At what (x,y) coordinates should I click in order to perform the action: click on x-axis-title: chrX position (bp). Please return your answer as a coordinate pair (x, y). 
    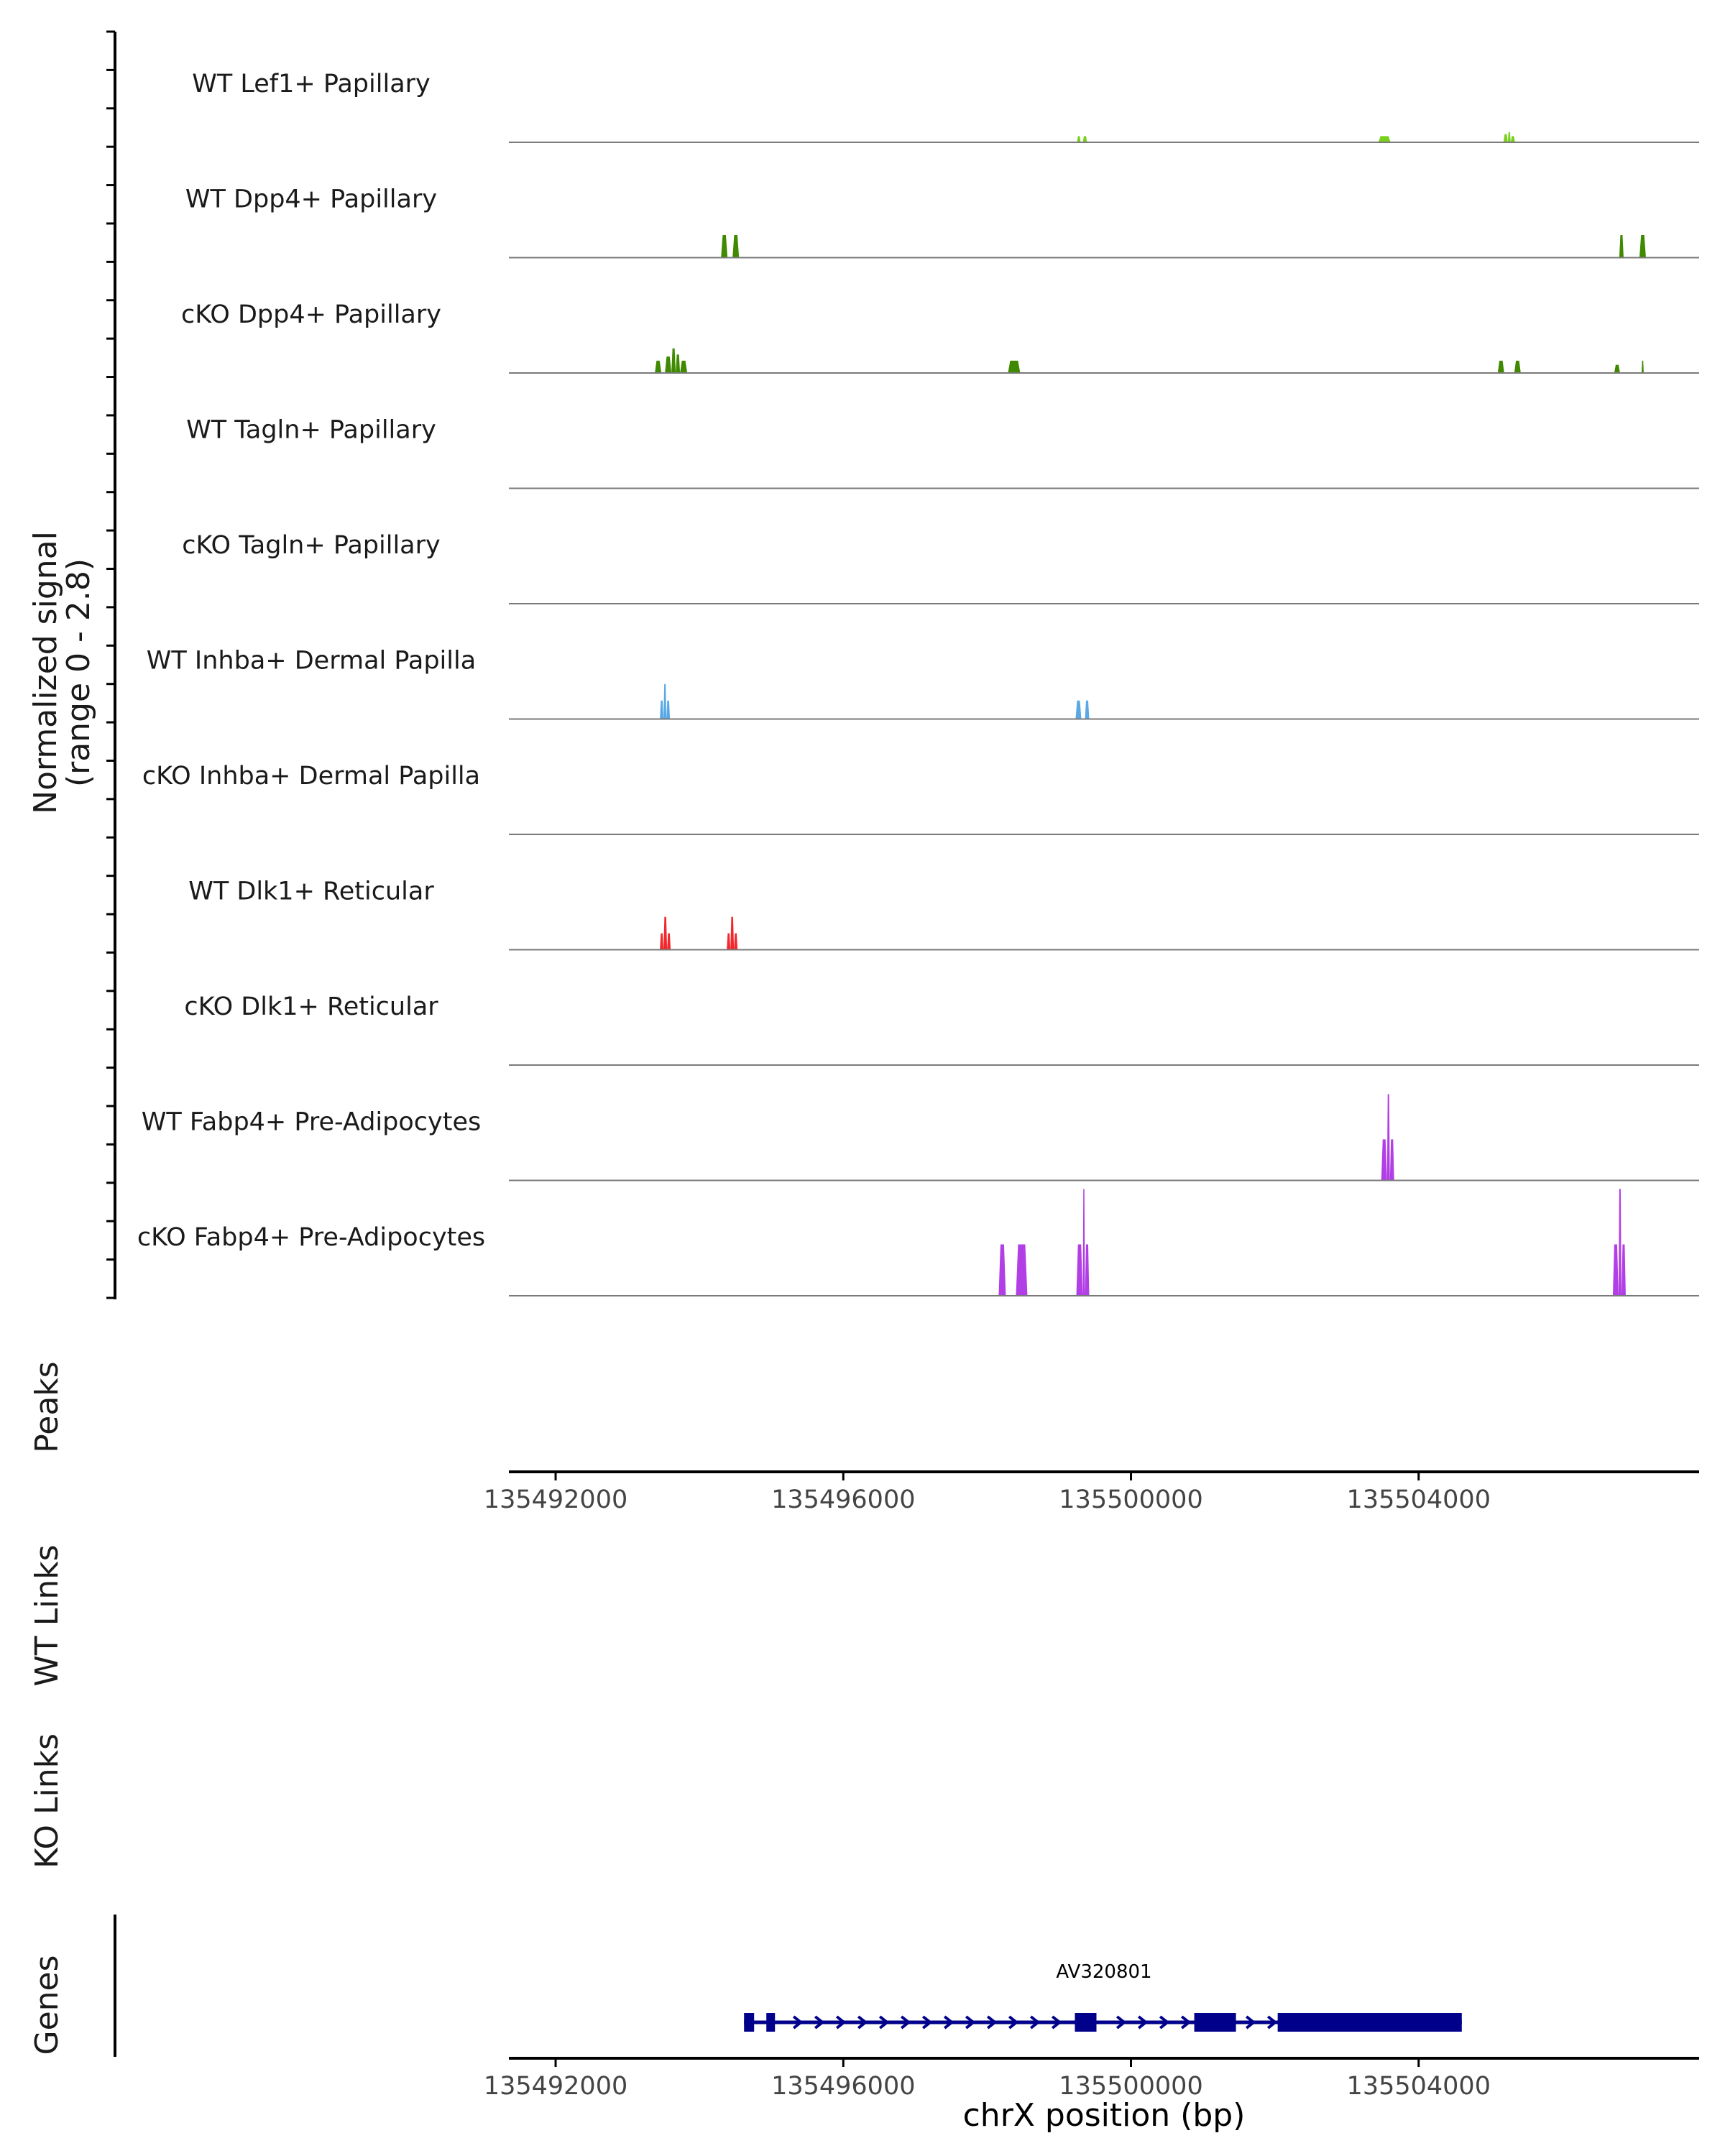
    Looking at the image, I should click on (1104, 2115).